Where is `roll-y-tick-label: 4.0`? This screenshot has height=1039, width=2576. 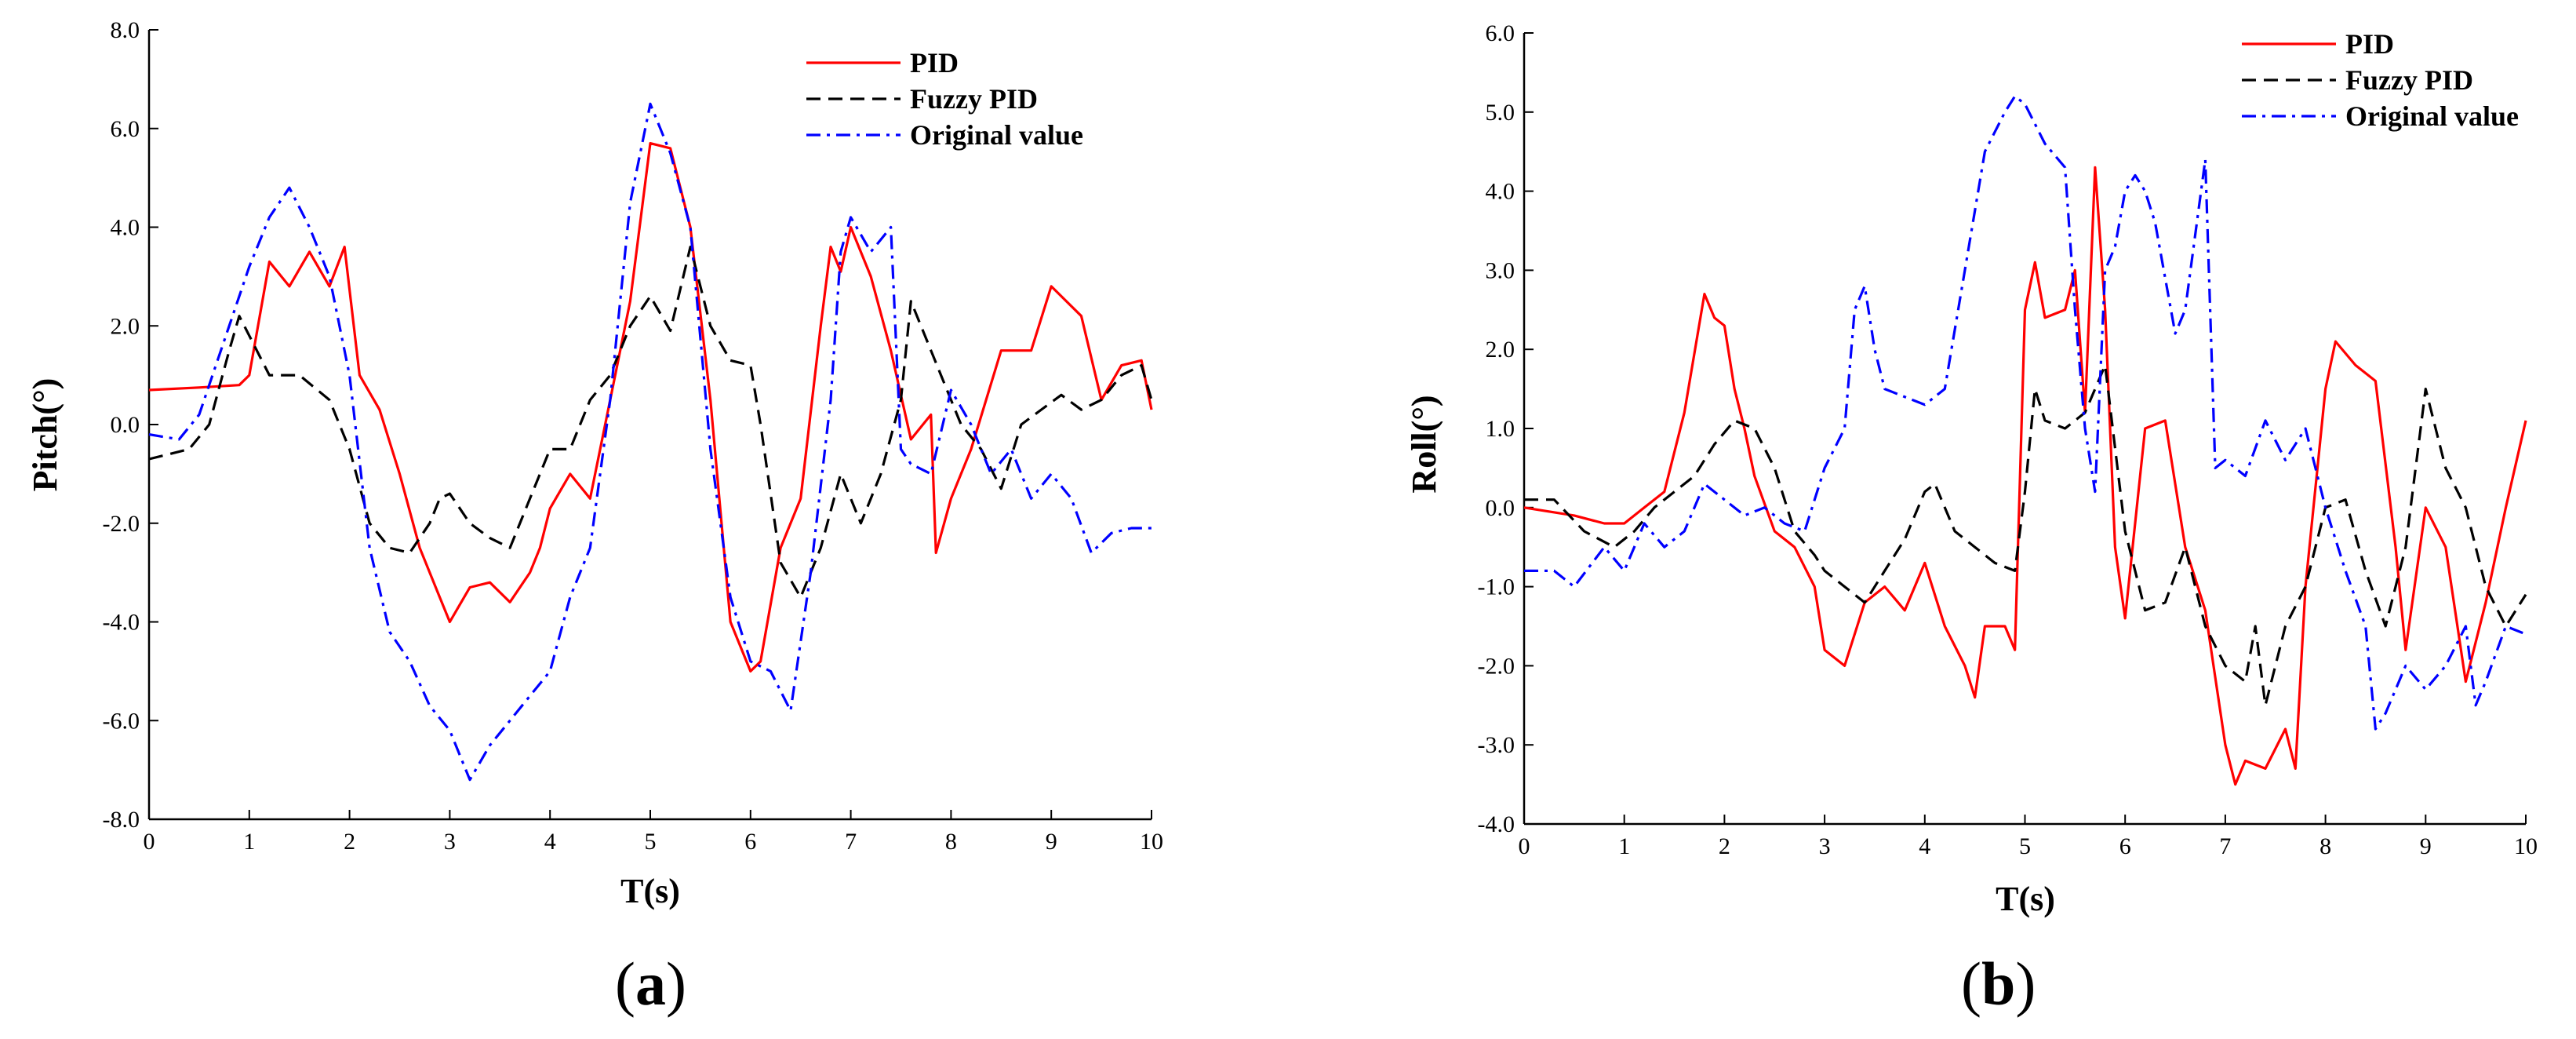
roll-y-tick-label: 4.0 is located at coordinates (1500, 192).